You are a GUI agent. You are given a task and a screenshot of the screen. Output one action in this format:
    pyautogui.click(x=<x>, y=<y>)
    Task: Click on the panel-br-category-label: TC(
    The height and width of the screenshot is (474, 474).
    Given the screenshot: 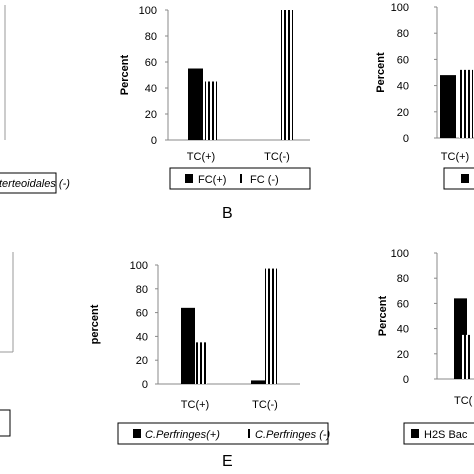 What is the action you would take?
    pyautogui.click(x=463, y=401)
    